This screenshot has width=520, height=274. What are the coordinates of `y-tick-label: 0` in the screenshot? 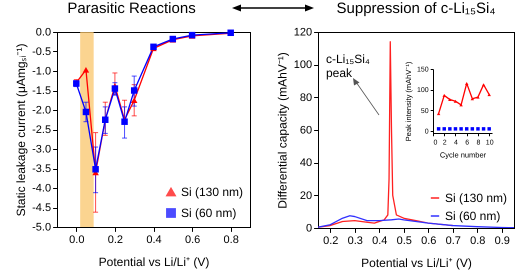 It's located at (309, 228).